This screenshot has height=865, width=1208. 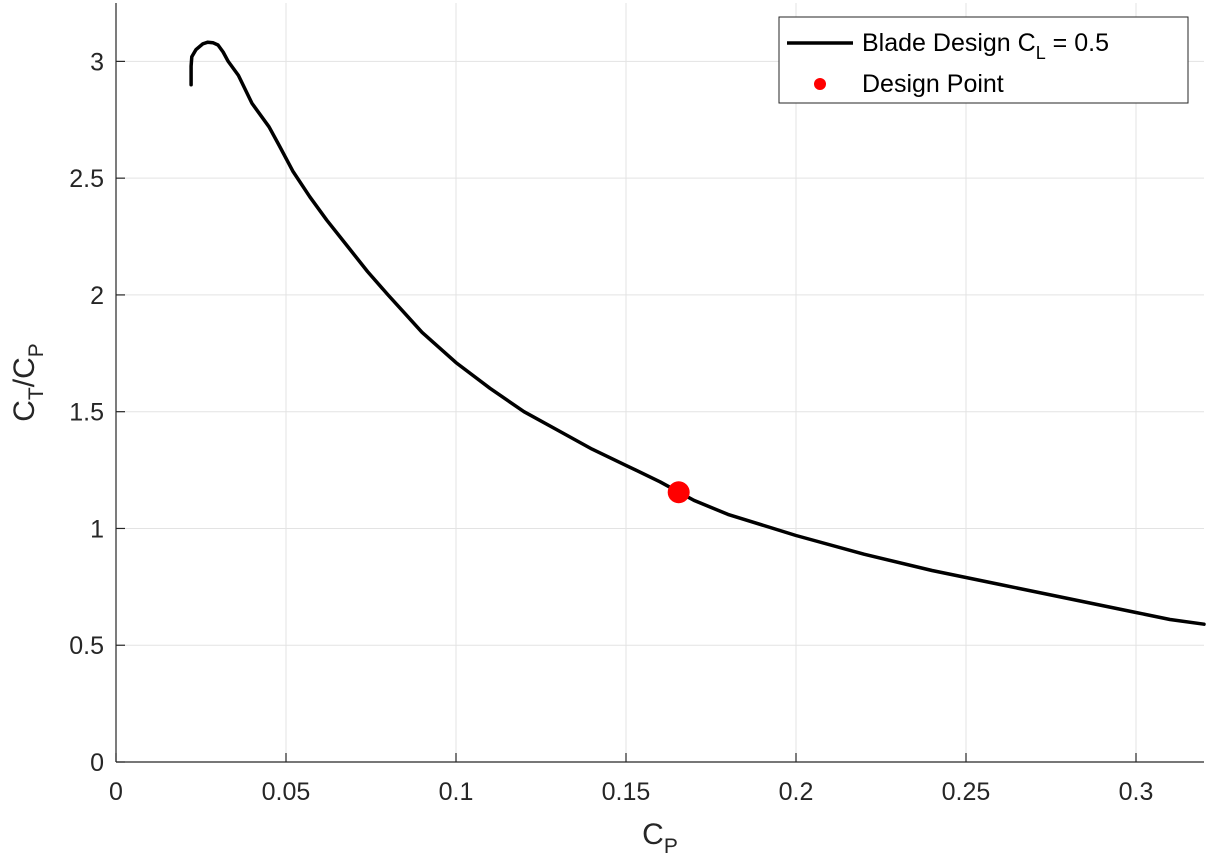 I want to click on x-axis-label-main: C, so click(x=653, y=834).